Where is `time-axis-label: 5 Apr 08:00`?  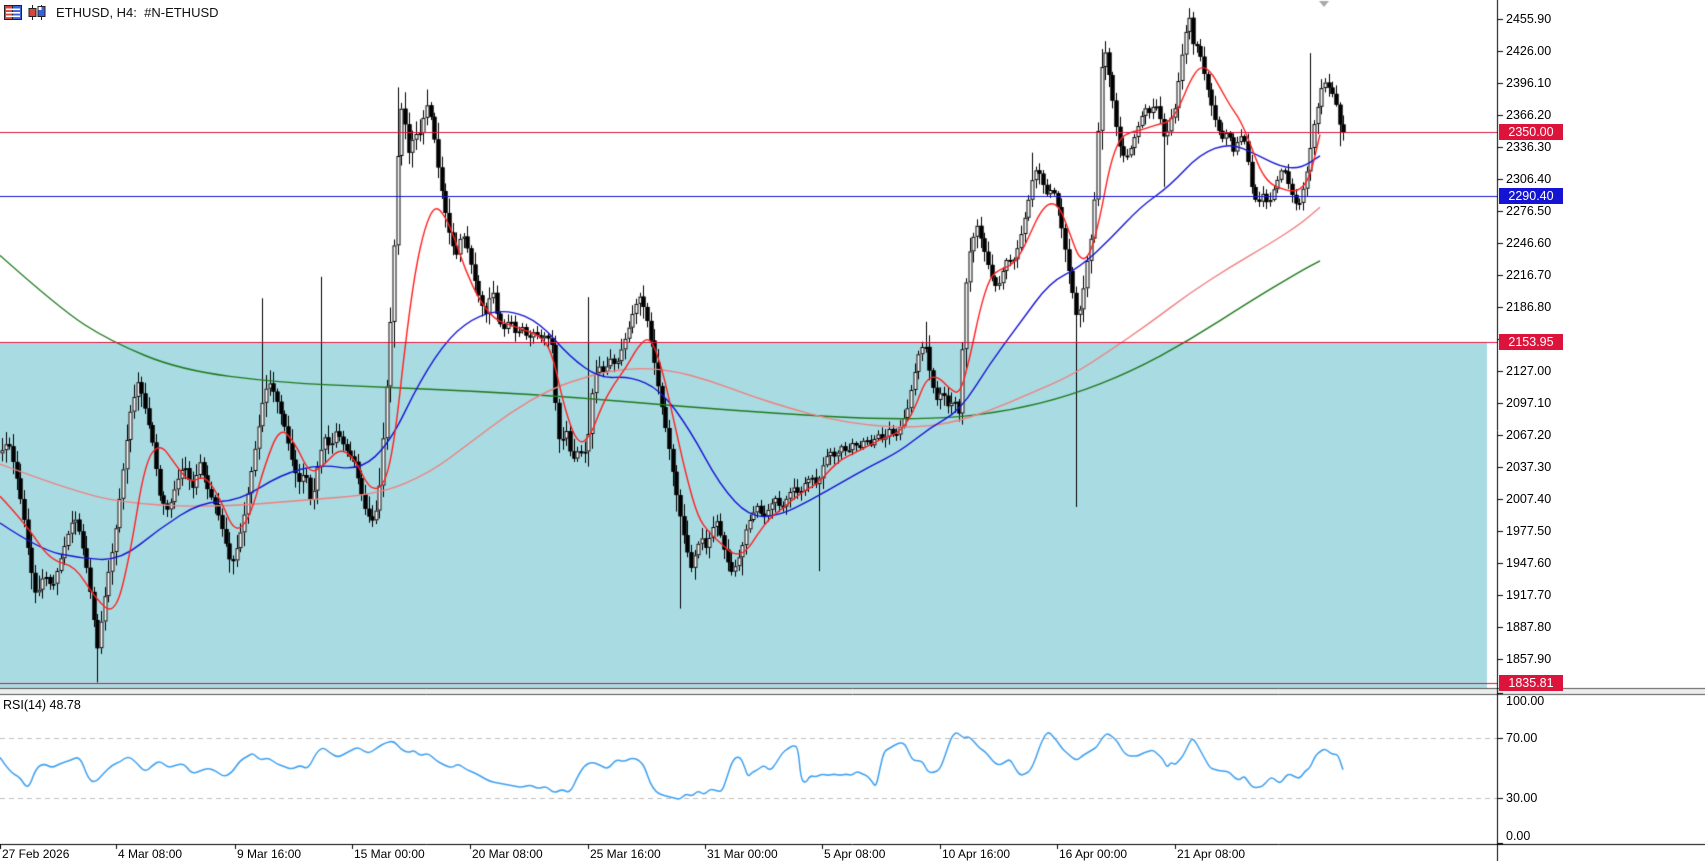
time-axis-label: 5 Apr 08:00 is located at coordinates (855, 854).